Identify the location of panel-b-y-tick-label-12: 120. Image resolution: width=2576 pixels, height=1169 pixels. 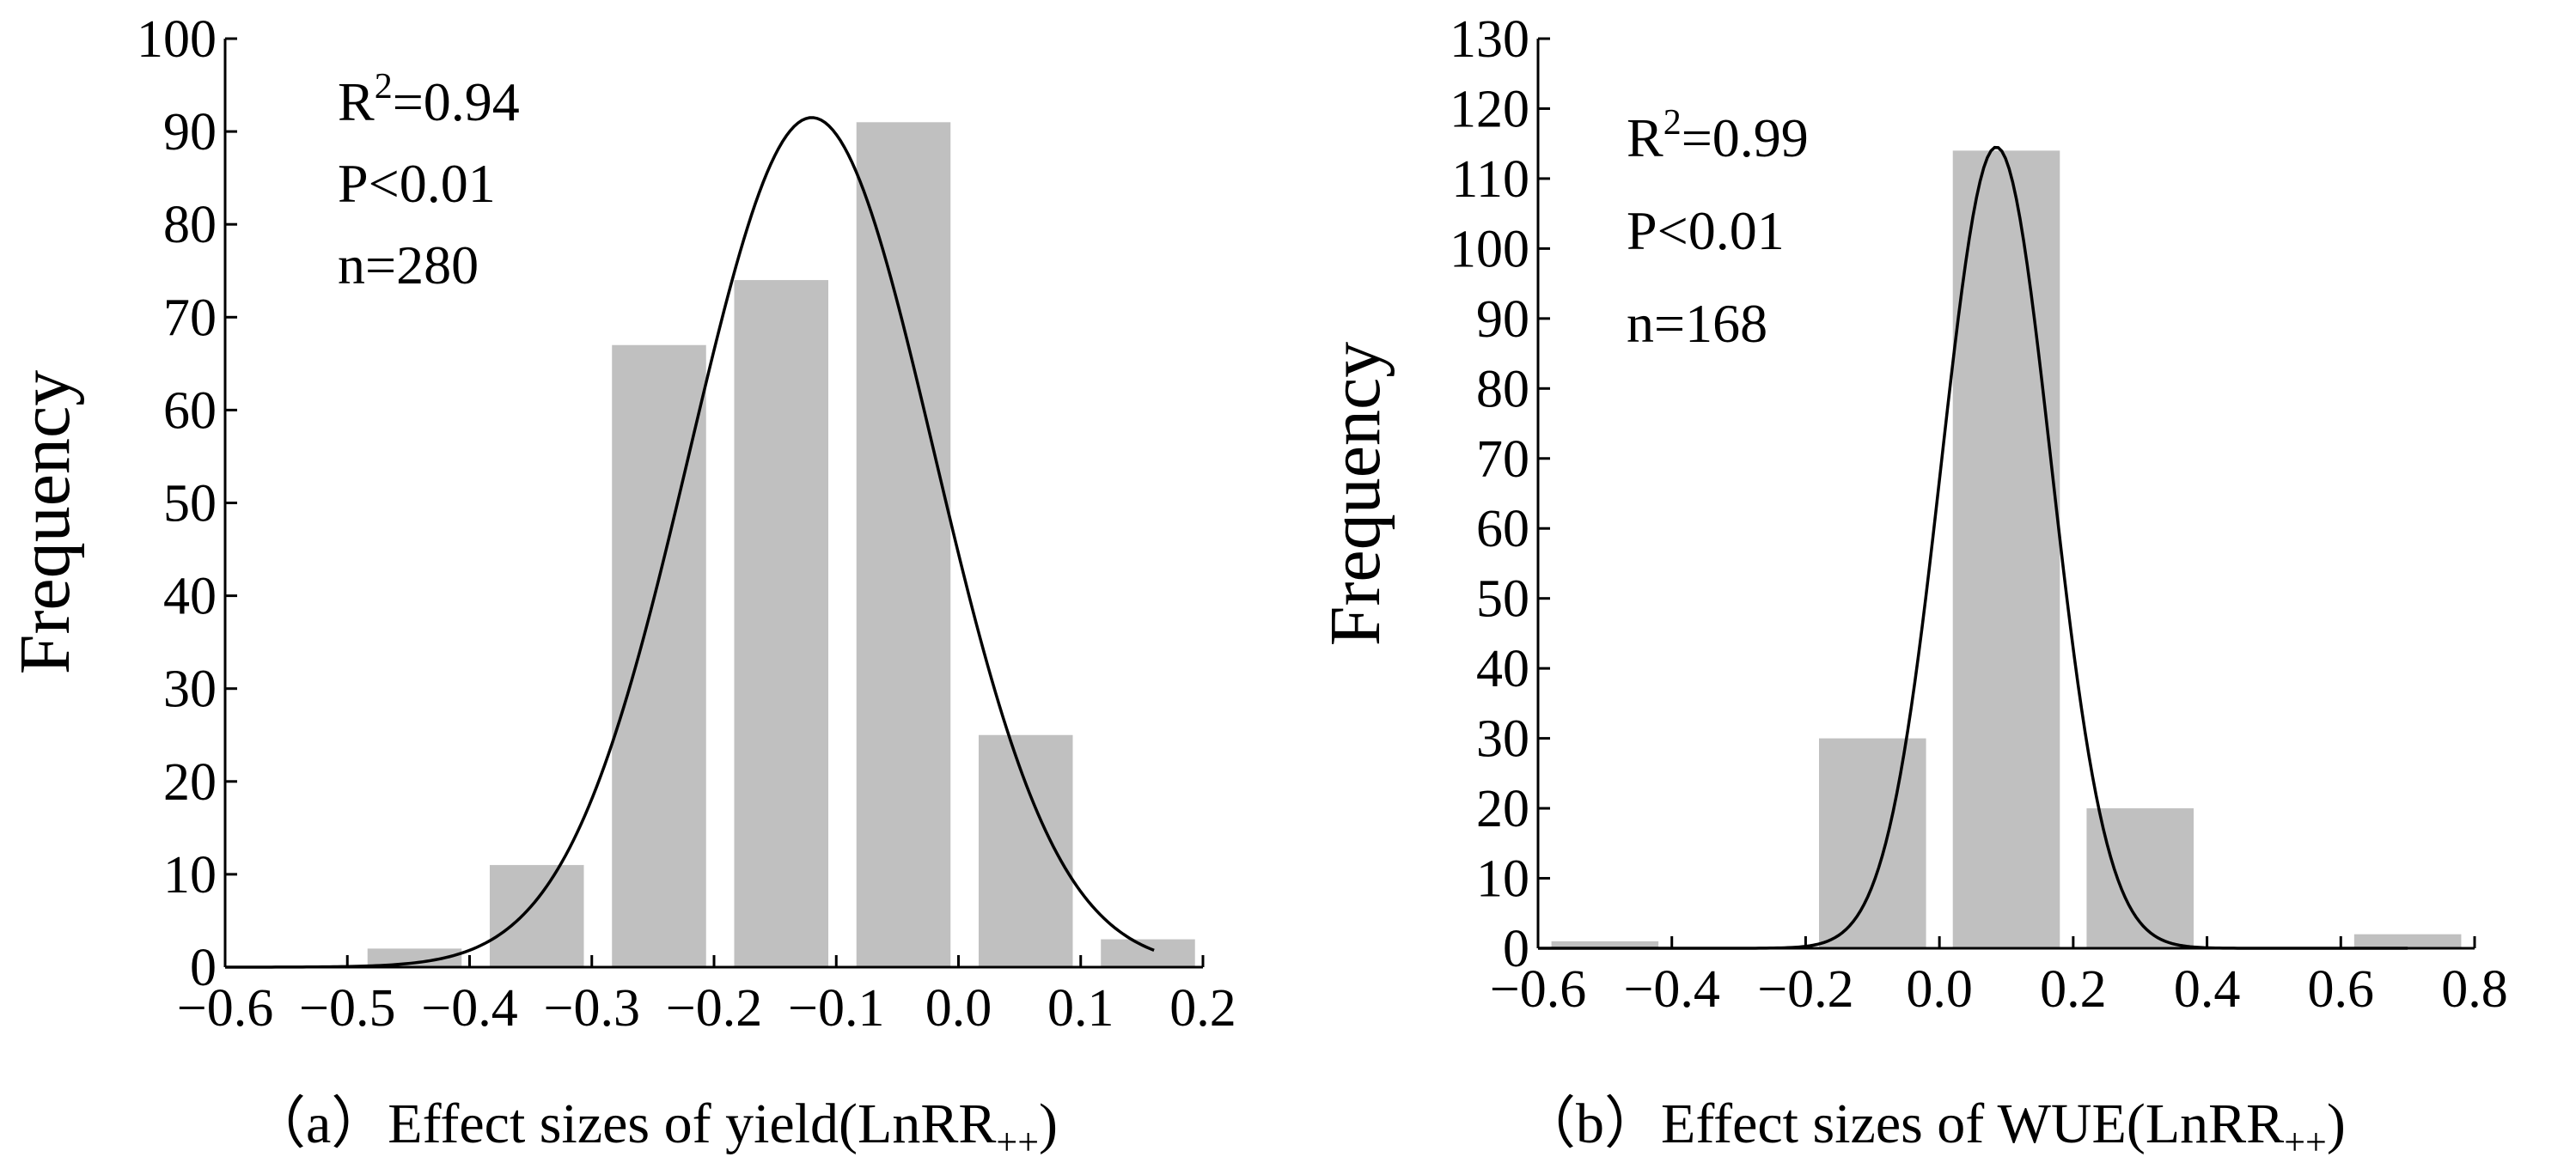
(1489, 109).